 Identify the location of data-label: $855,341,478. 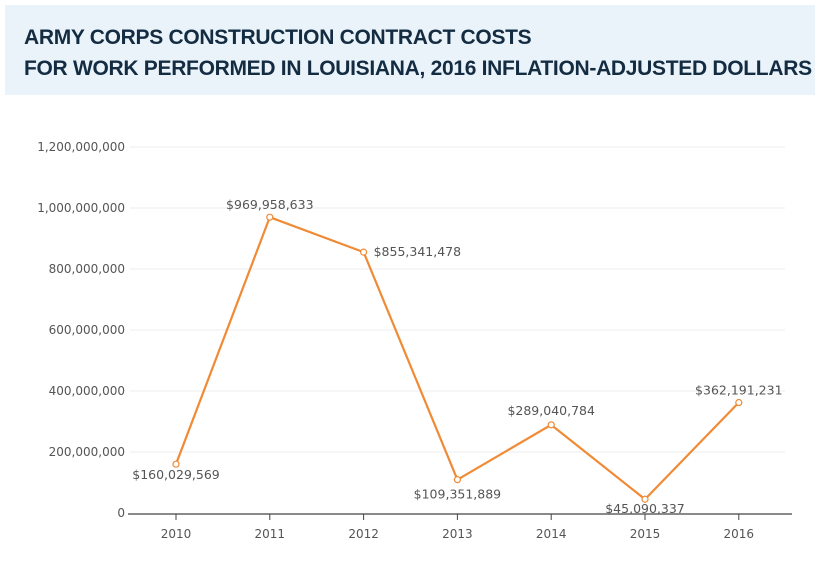
(418, 251).